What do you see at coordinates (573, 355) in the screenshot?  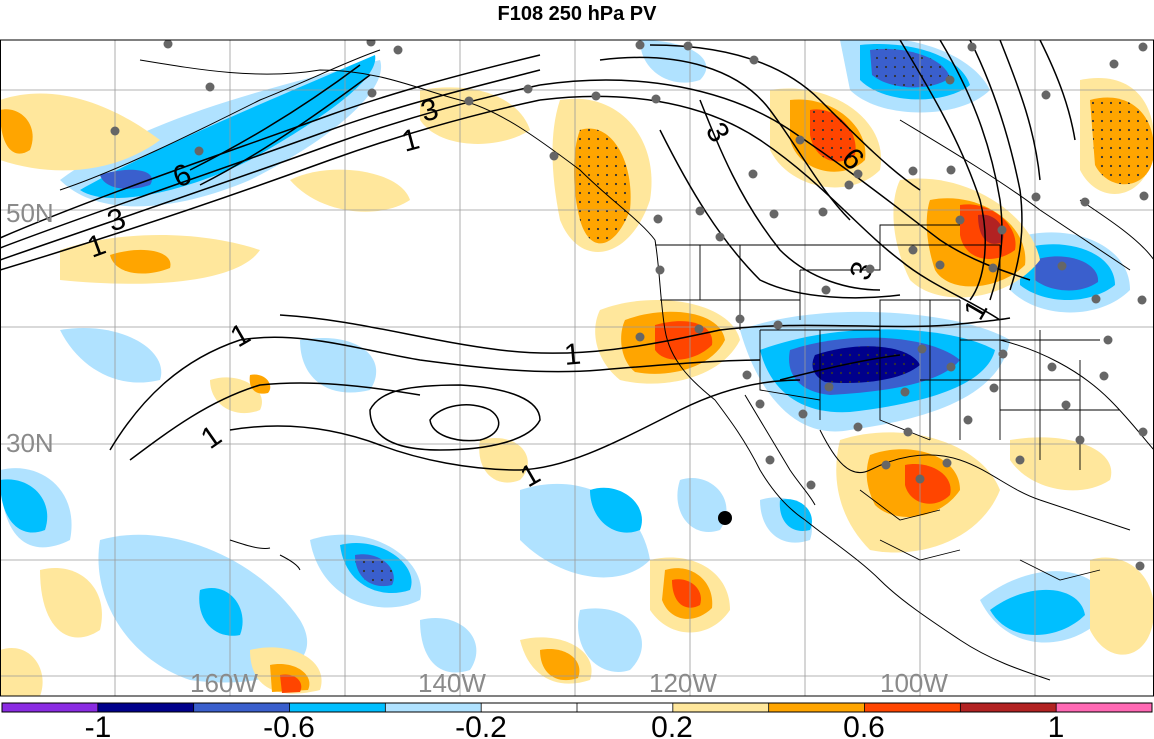 I see `contour-label: 1` at bounding box center [573, 355].